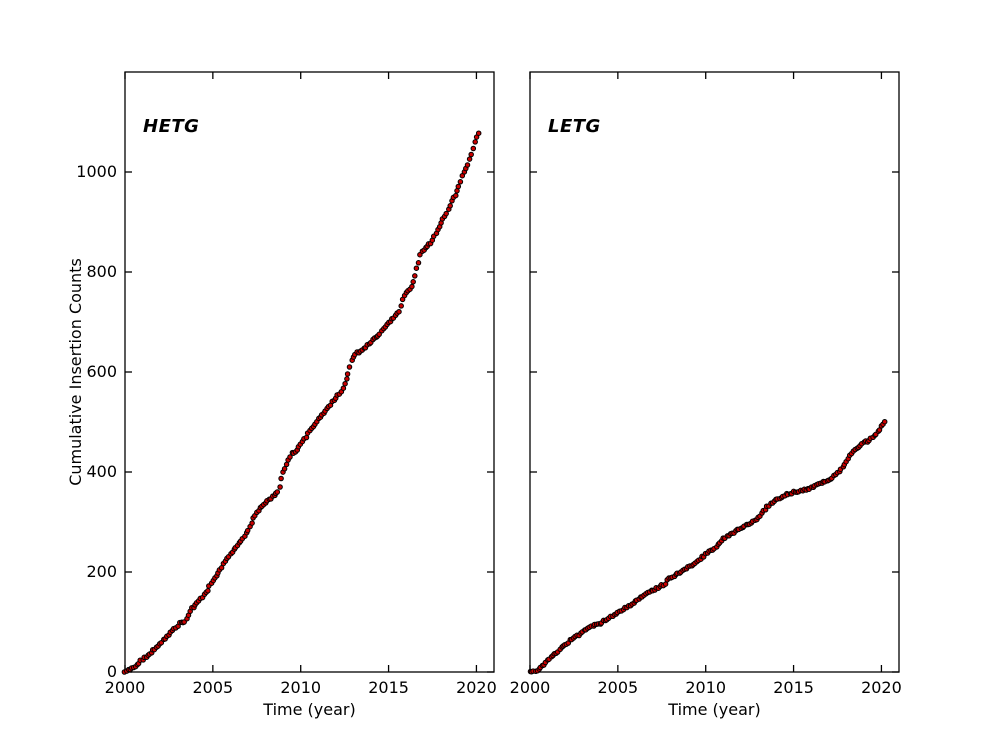 This screenshot has height=750, width=1000. Describe the element at coordinates (96, 171) in the screenshot. I see `y-tick-label: 1000` at that location.